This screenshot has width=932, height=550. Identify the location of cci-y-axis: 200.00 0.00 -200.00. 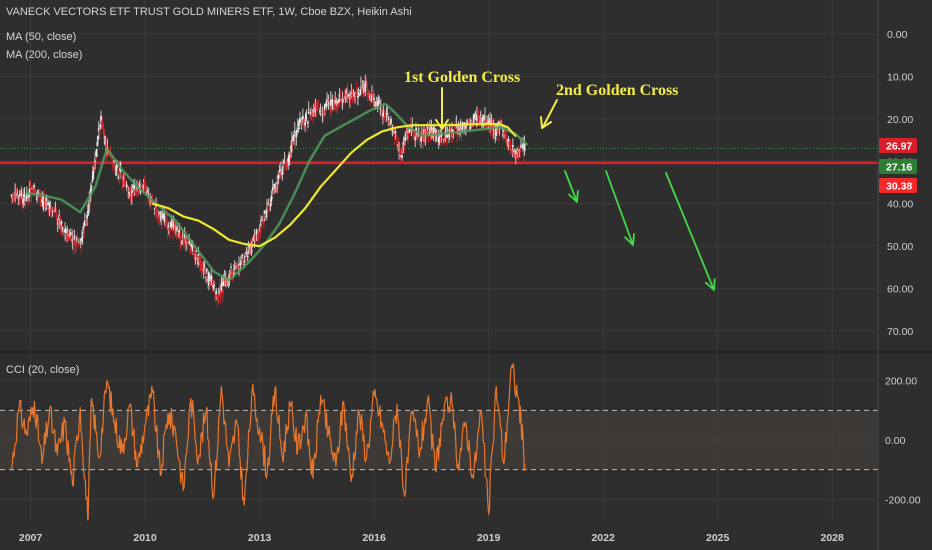
(903, 441).